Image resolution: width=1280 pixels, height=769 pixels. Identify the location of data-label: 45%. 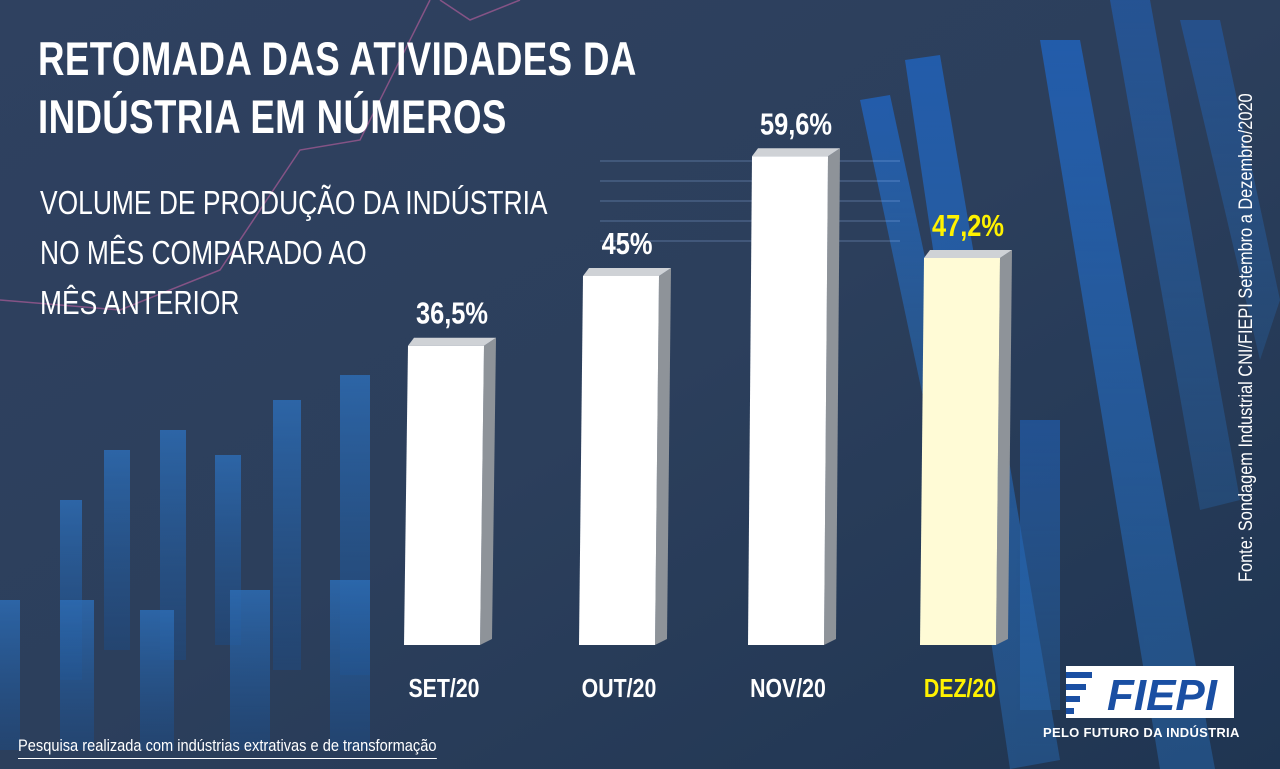
(627, 244).